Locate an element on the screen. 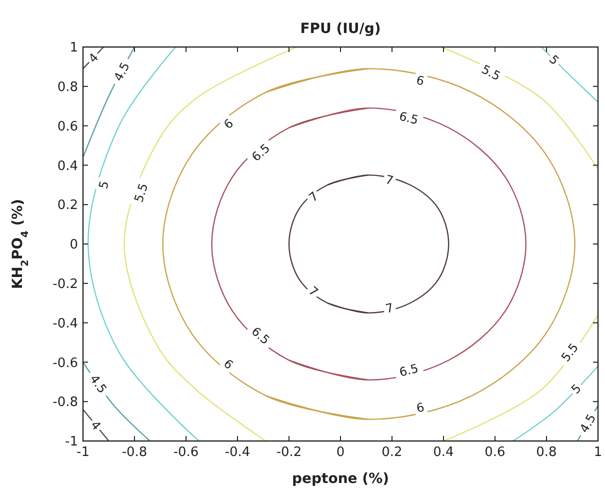 This screenshot has height=489, width=605. x-tick-label: 1 is located at coordinates (598, 452).